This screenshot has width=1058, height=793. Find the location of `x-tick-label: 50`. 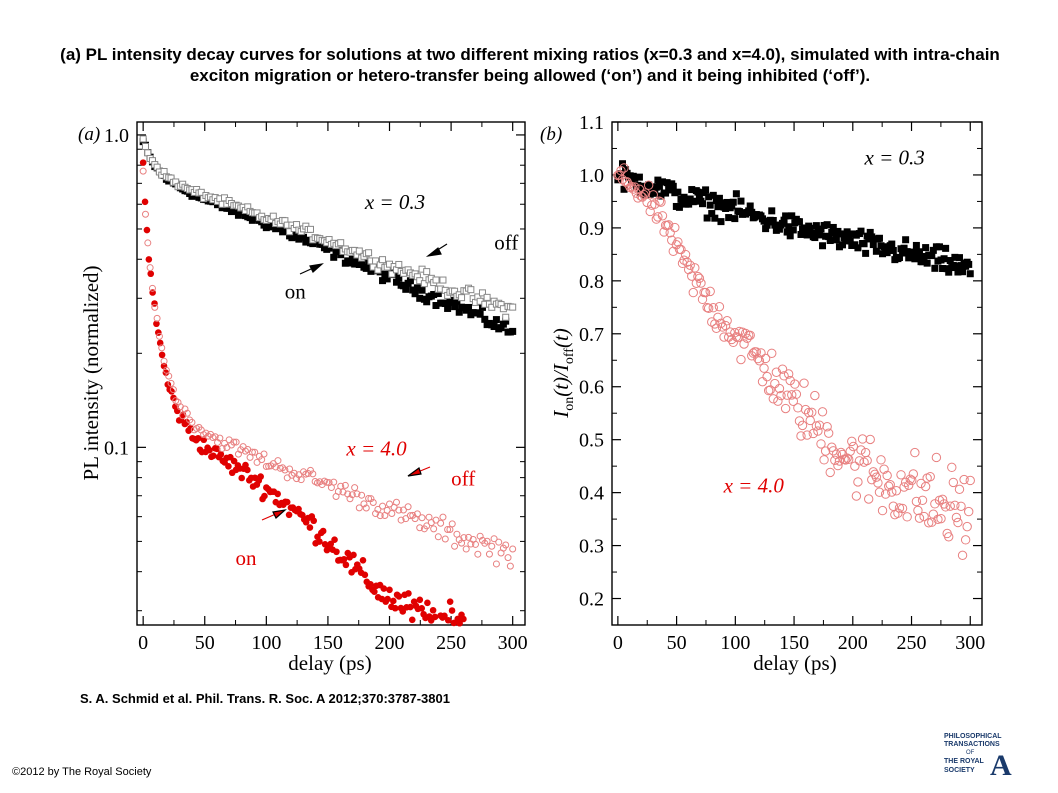

x-tick-label: 50 is located at coordinates (677, 643).